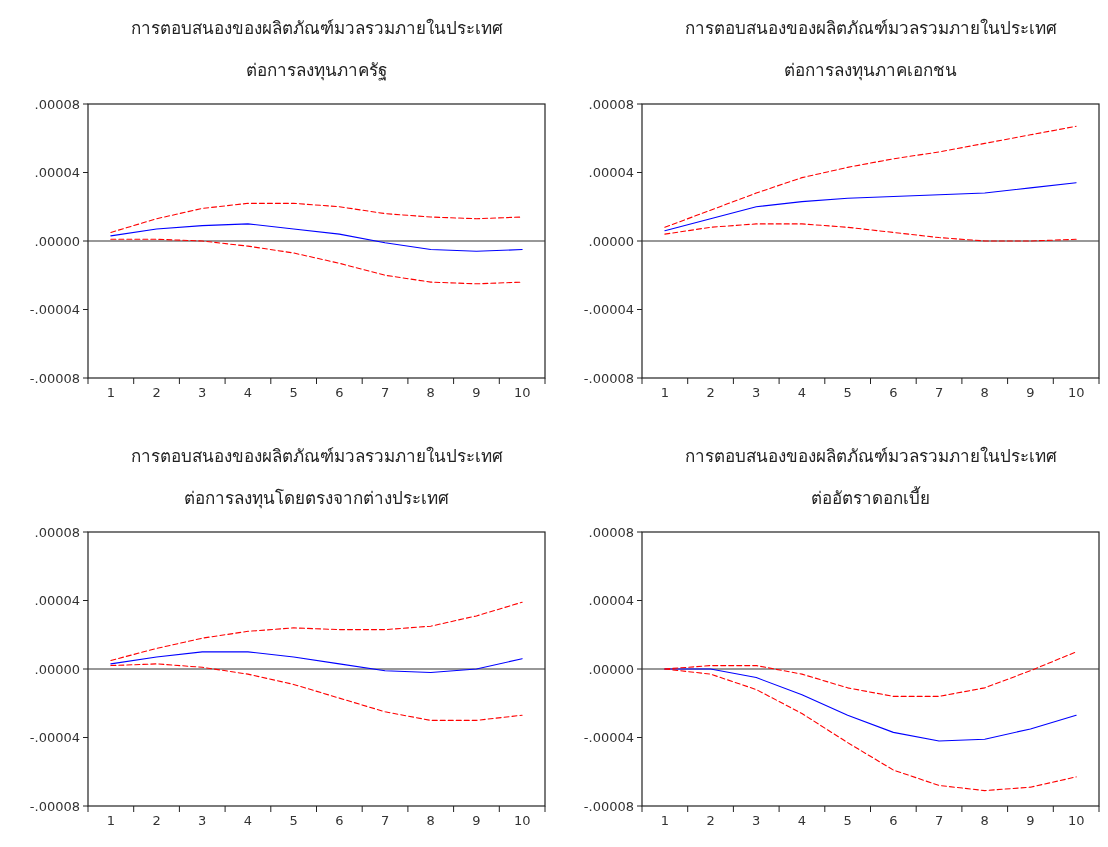 Image resolution: width=1108 pixels, height=847 pixels. Describe the element at coordinates (870, 497) in the screenshot. I see `chart-subtitle: ต่ออัตราดอกเบี้ย` at that location.